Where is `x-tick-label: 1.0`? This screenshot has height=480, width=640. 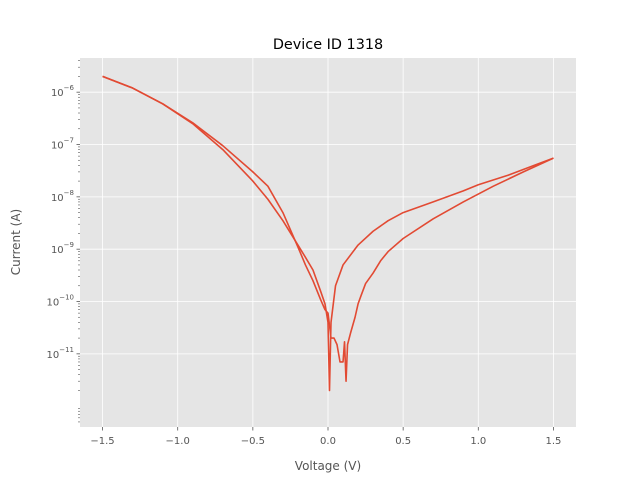 x-tick-label: 1.0 is located at coordinates (478, 441).